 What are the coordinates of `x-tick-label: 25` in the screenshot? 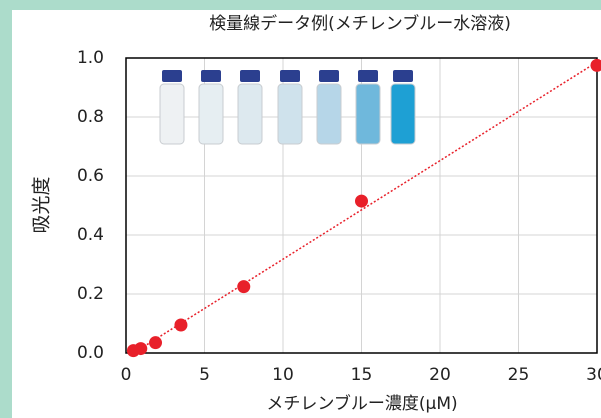 It's located at (519, 375).